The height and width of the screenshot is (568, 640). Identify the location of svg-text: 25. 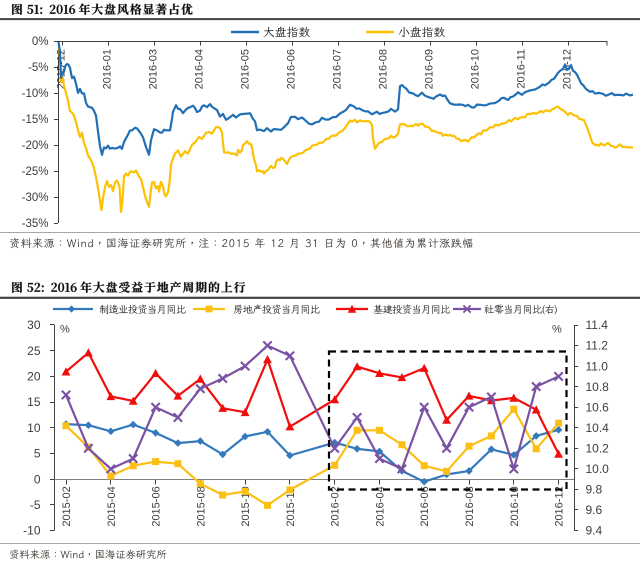
(34, 351).